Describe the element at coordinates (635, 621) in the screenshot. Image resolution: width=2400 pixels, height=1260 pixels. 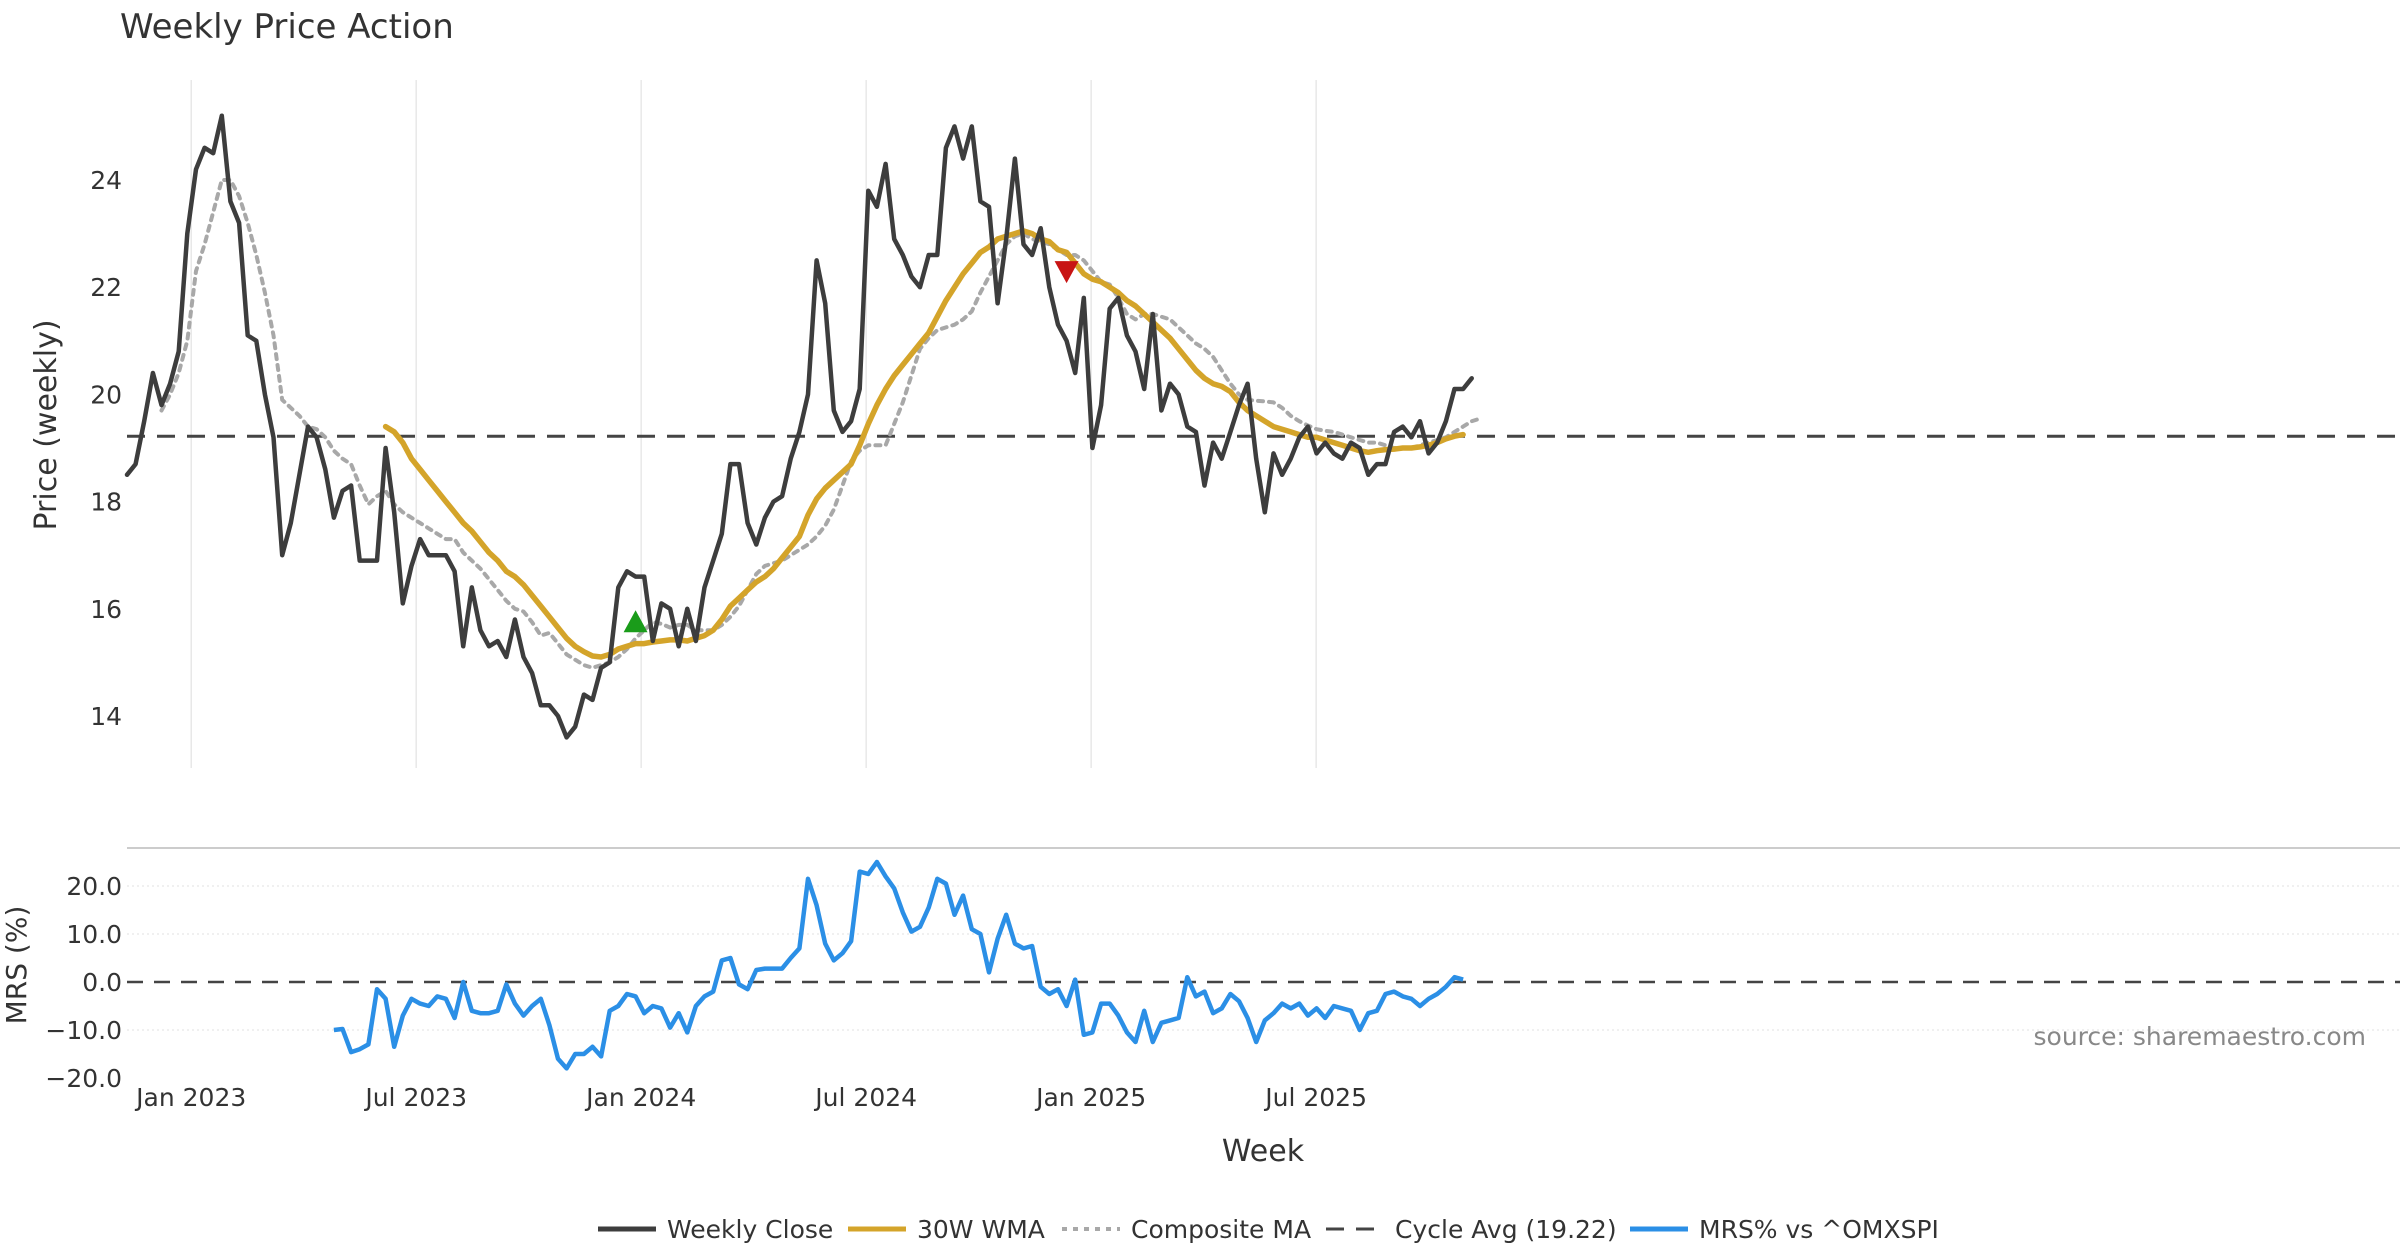
I see `buy-signal-marker` at that location.